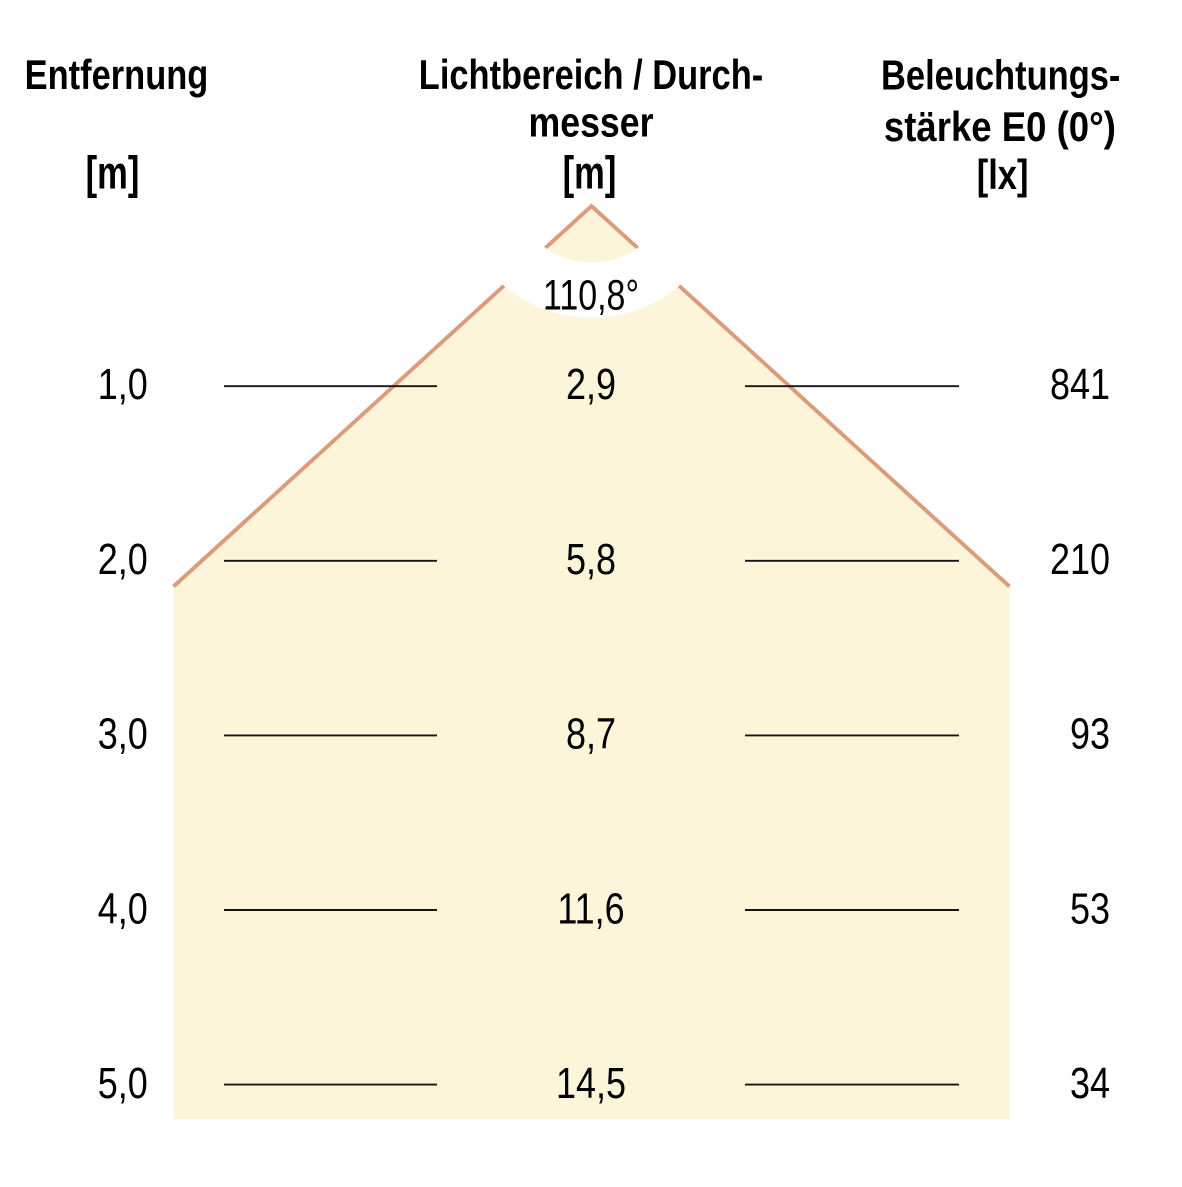  Describe the element at coordinates (1000, 76) in the screenshot. I see `svg-text: Beleuchtungs-` at that location.